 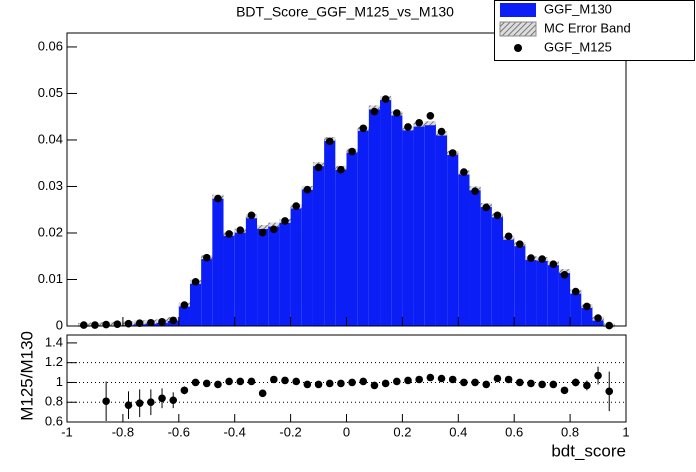 I want to click on x-tick-label: -0.4, so click(x=234, y=431).